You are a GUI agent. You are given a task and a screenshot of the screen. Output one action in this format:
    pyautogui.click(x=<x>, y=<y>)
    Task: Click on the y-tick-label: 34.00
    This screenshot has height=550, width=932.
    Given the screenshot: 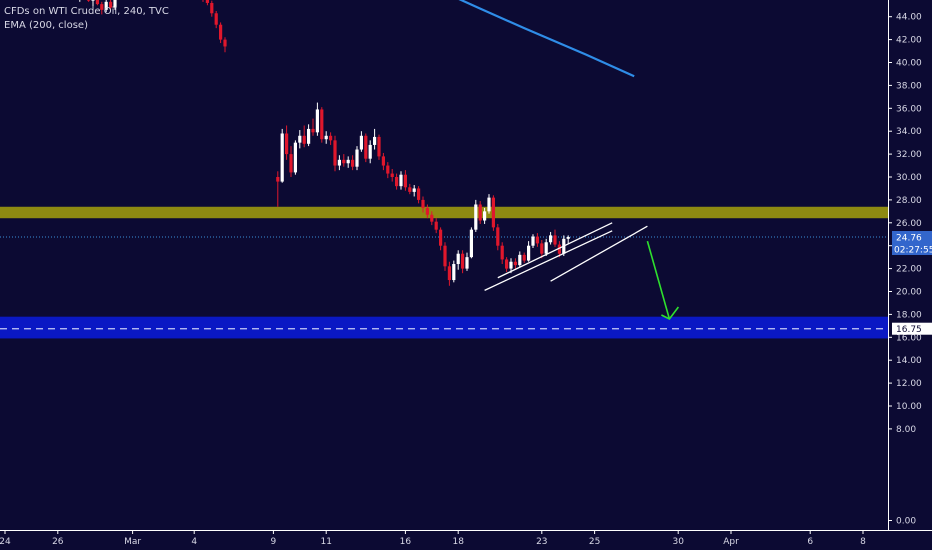 What is the action you would take?
    pyautogui.click(x=909, y=132)
    